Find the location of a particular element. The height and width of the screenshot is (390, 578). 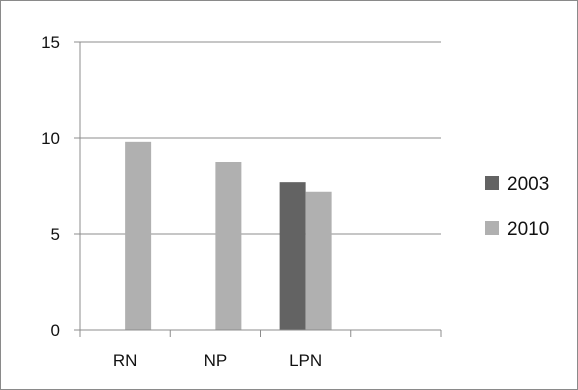

legend-label-2003: 2003 is located at coordinates (528, 184).